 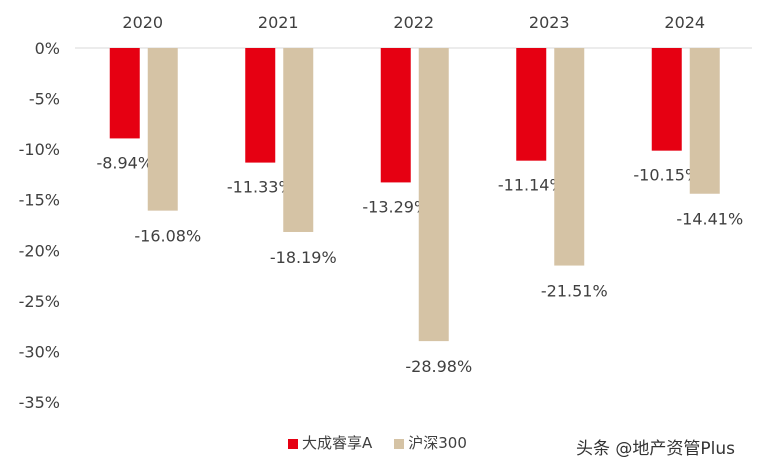 What do you see at coordinates (684, 22) in the screenshot?
I see `x-tick-label: 2024` at bounding box center [684, 22].